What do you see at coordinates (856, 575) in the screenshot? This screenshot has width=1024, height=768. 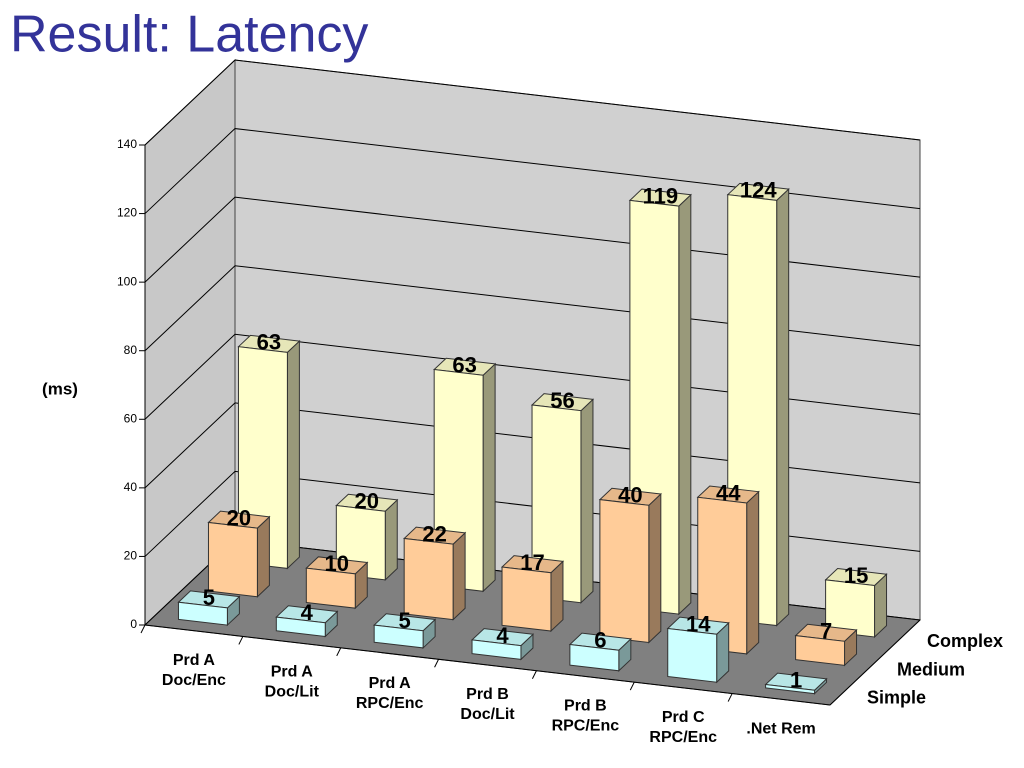 I see `value-label: 15` at bounding box center [856, 575].